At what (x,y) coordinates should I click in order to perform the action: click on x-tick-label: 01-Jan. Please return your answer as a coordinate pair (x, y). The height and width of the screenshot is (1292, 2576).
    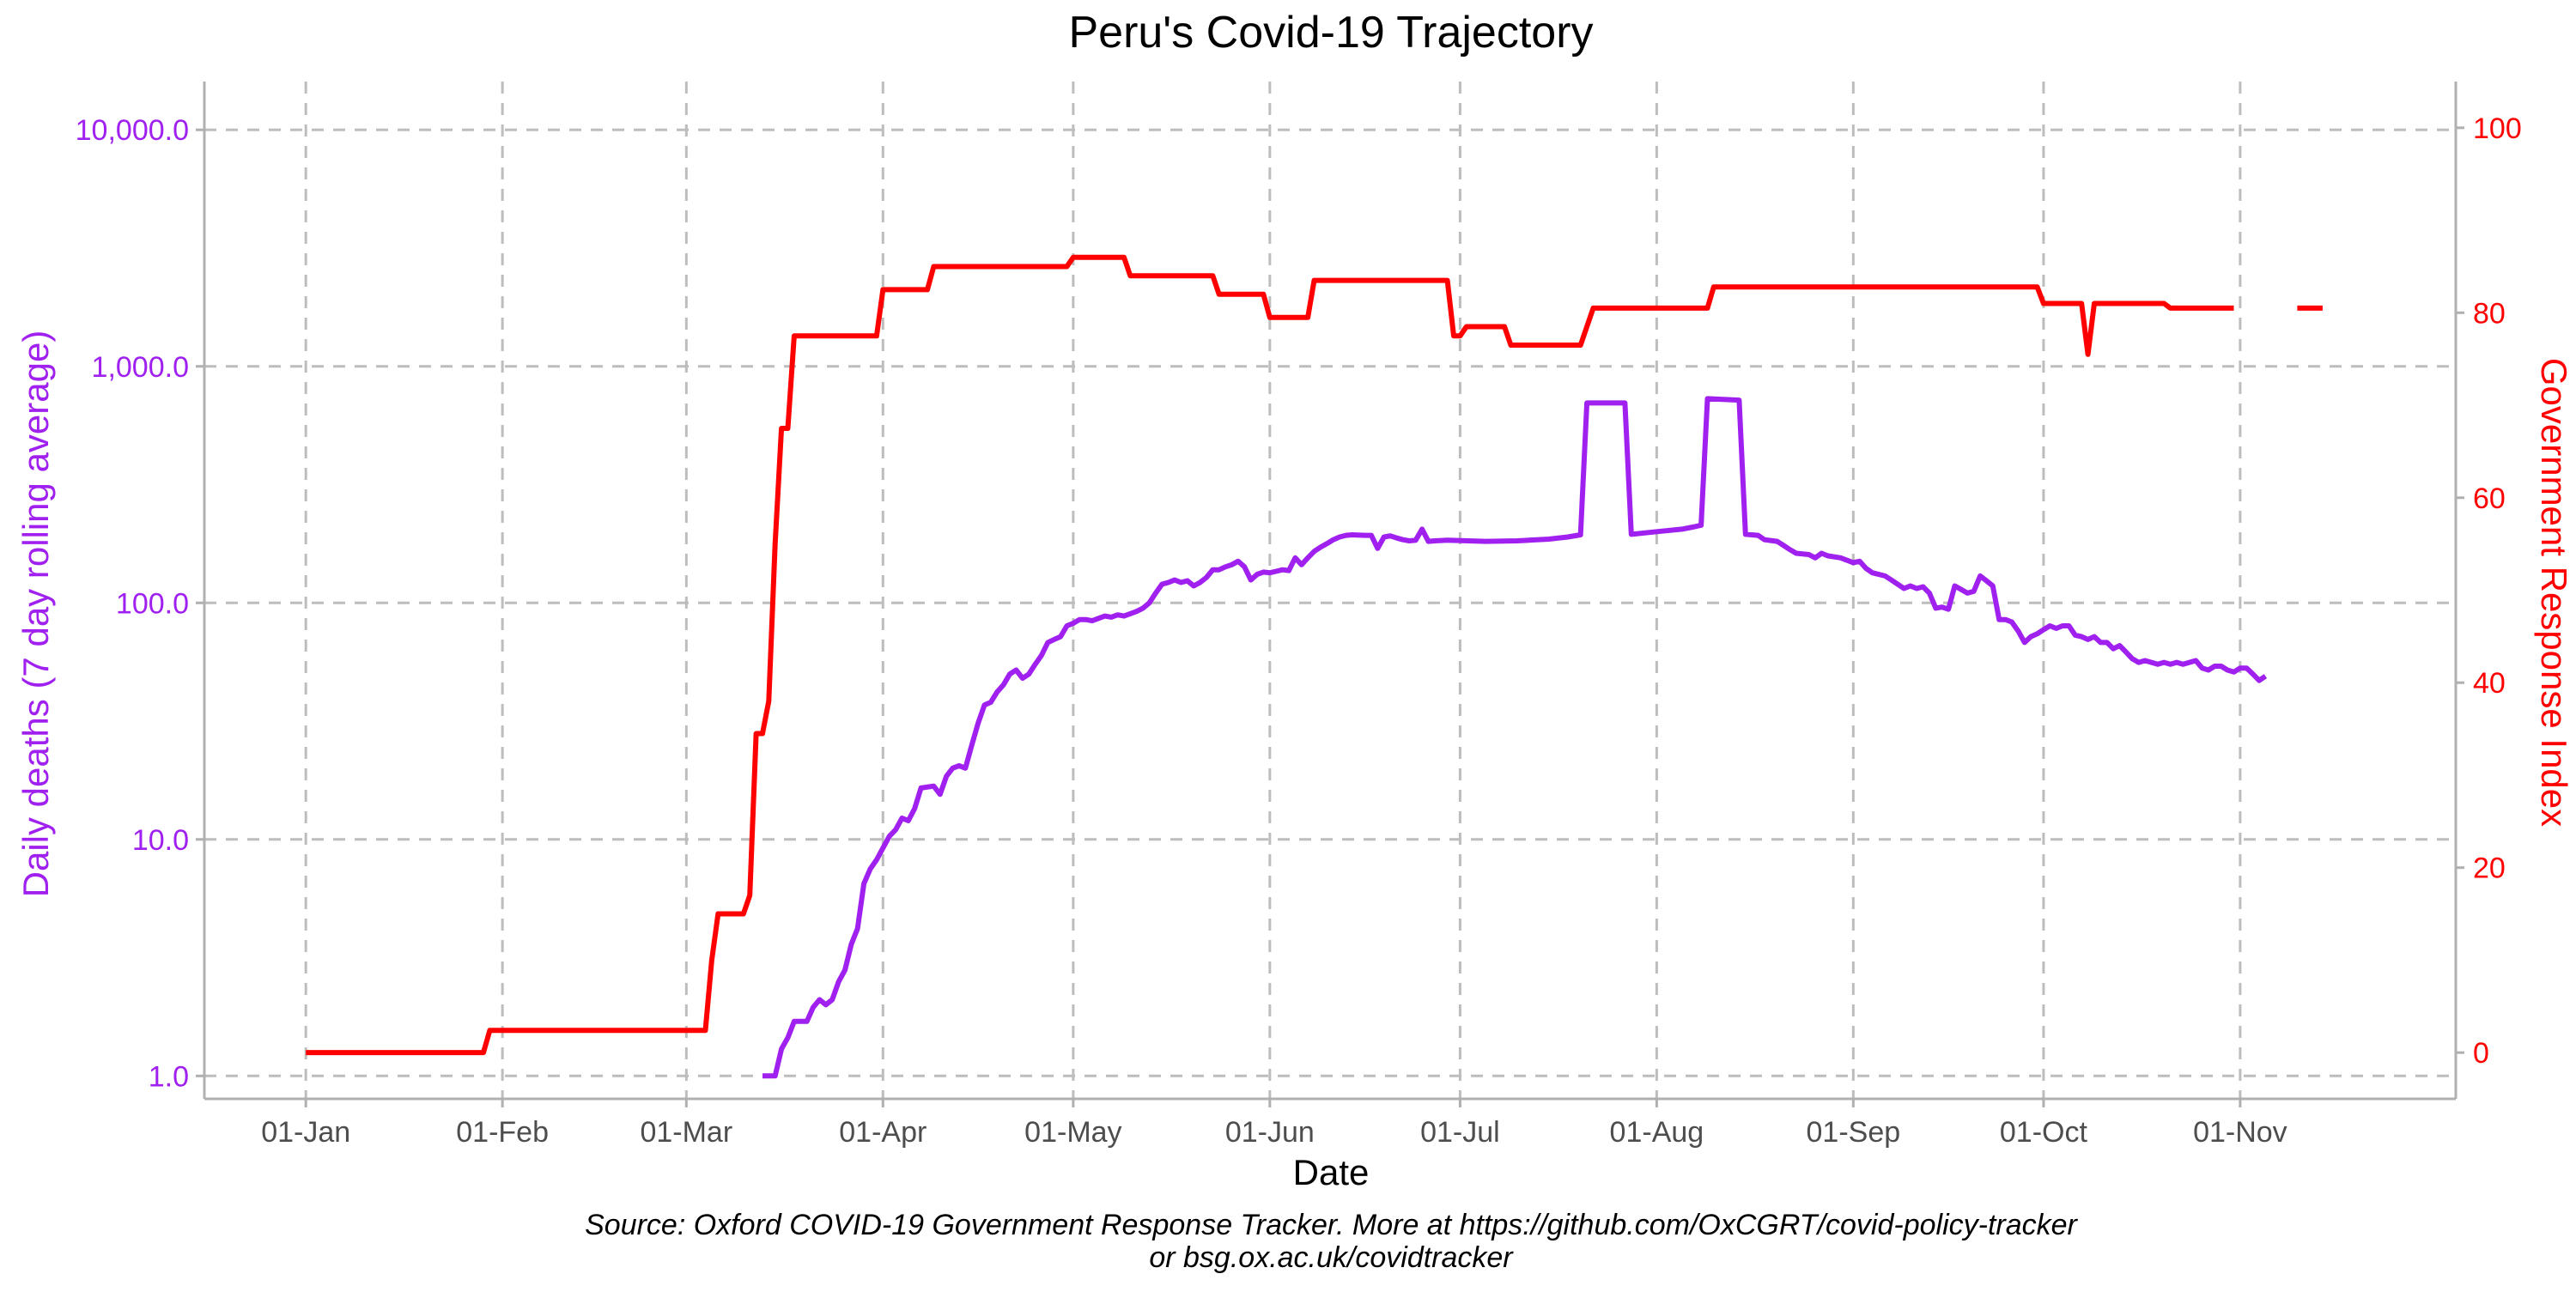
    Looking at the image, I should click on (305, 1132).